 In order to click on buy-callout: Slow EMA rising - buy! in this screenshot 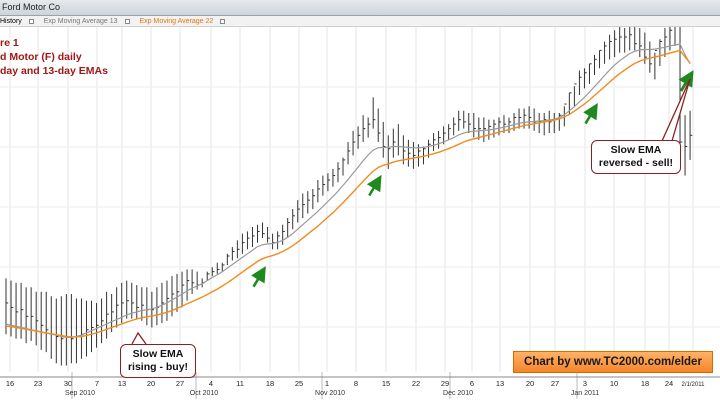, I will do `click(158, 361)`.